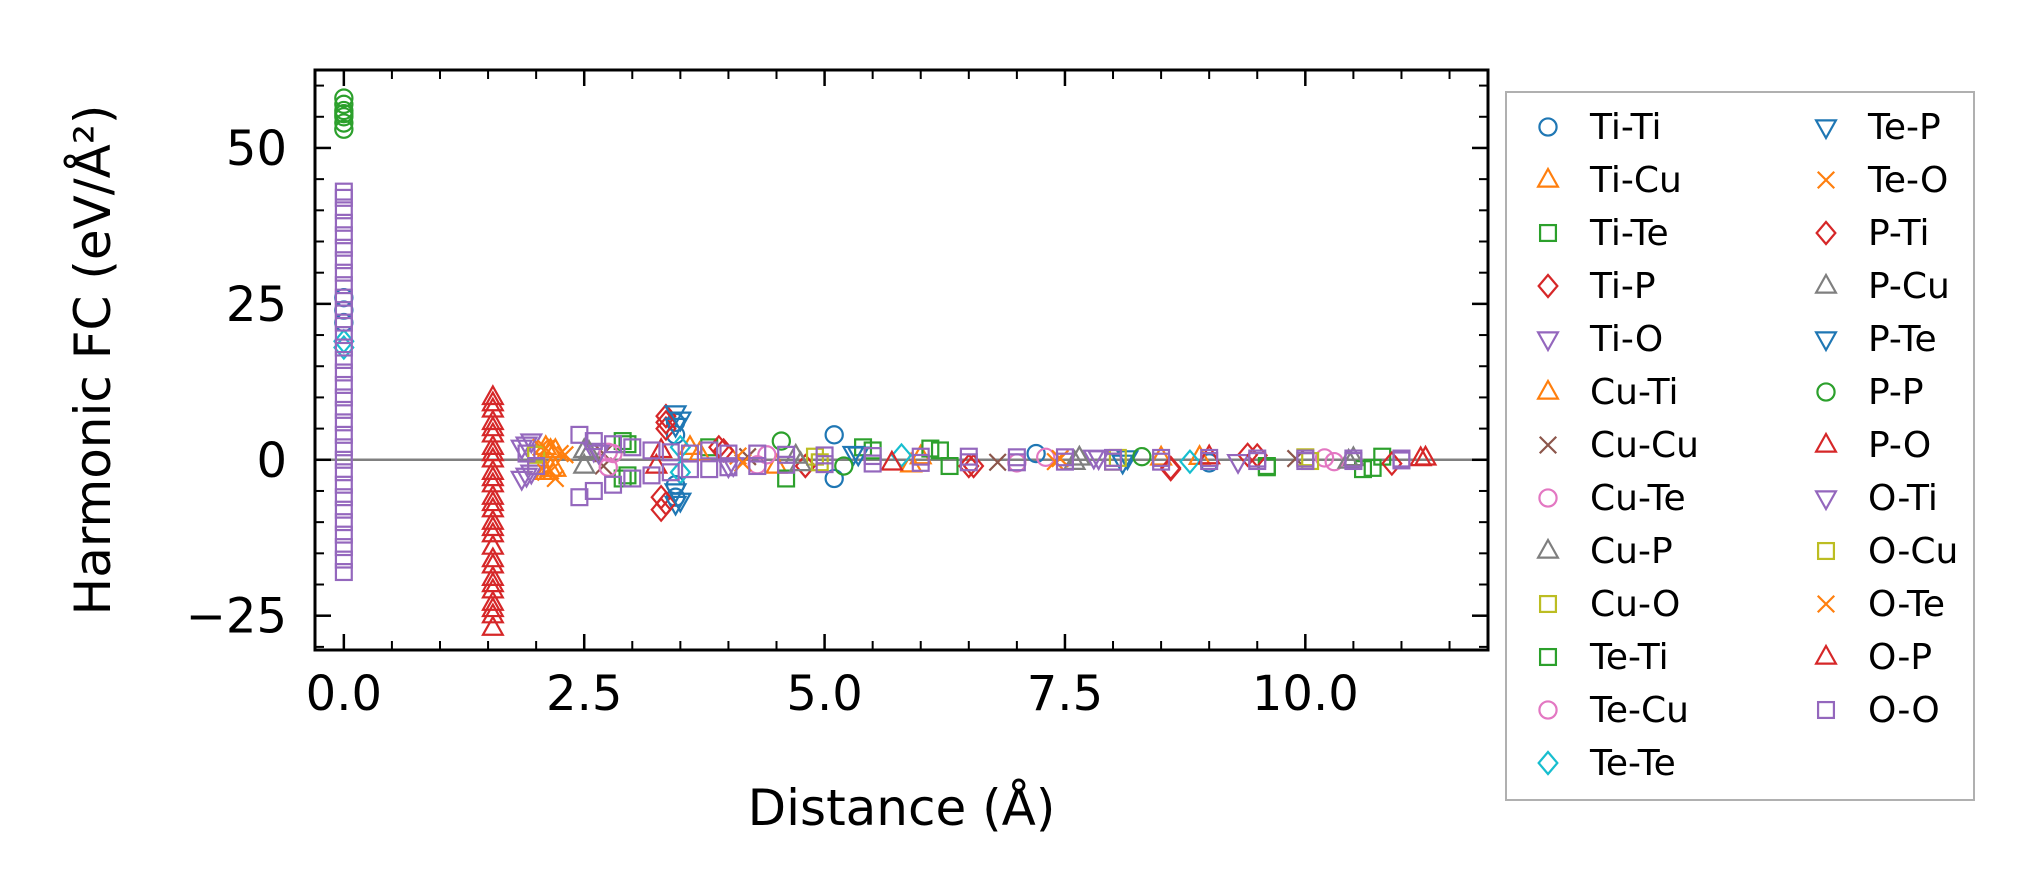 The width and height of the screenshot is (2018, 893). What do you see at coordinates (1122, 465) in the screenshot?
I see `point-te-p` at bounding box center [1122, 465].